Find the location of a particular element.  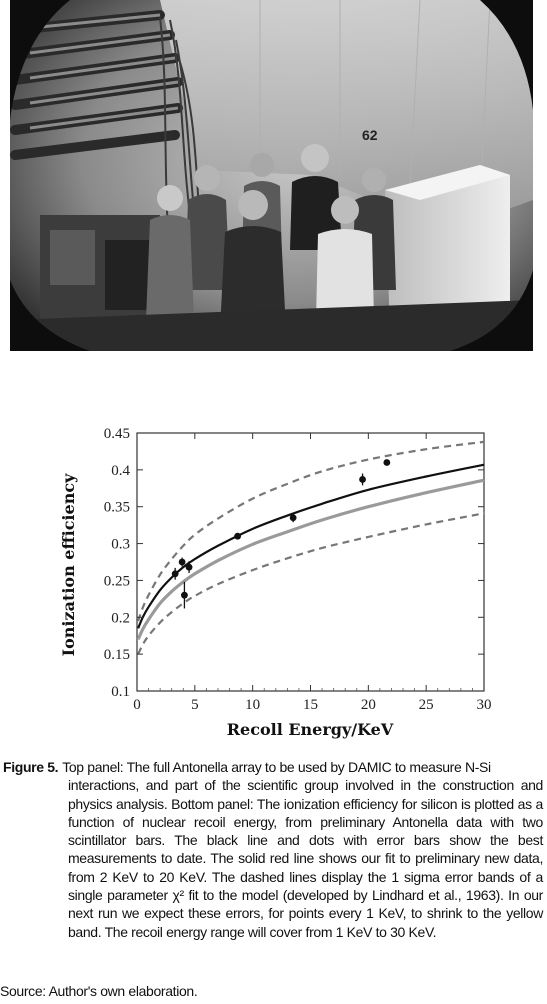

y-tick-label: 0.3 is located at coordinates (120, 545).